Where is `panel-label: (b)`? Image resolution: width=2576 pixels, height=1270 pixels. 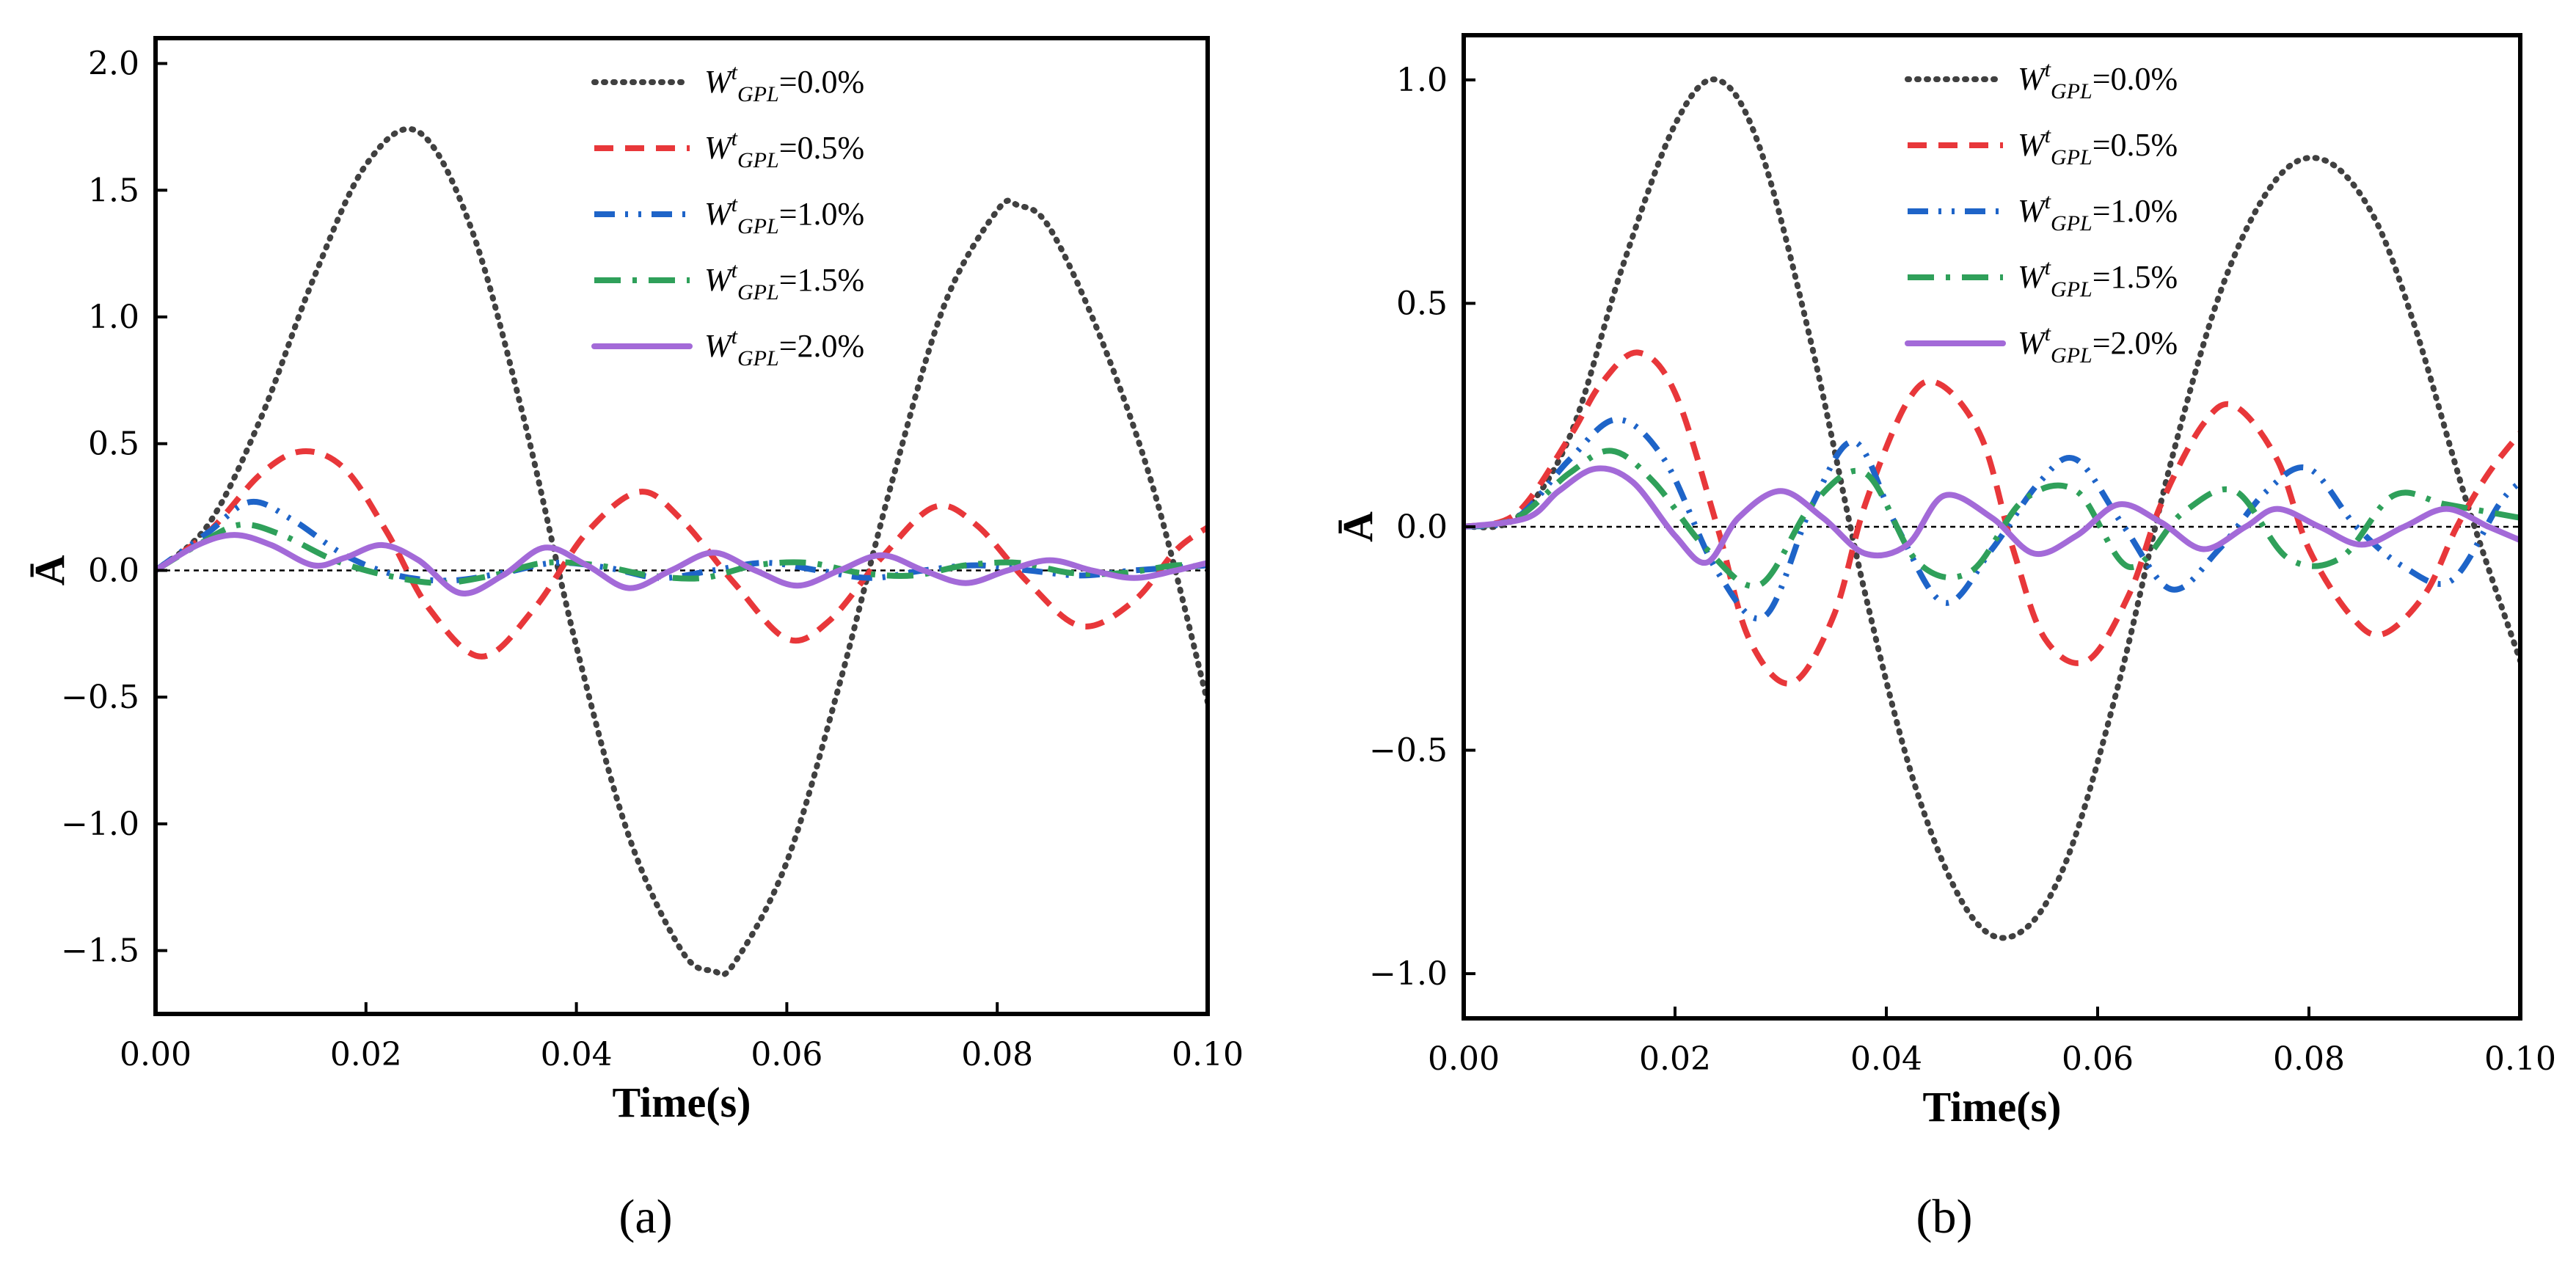
panel-label: (b) is located at coordinates (1945, 1217).